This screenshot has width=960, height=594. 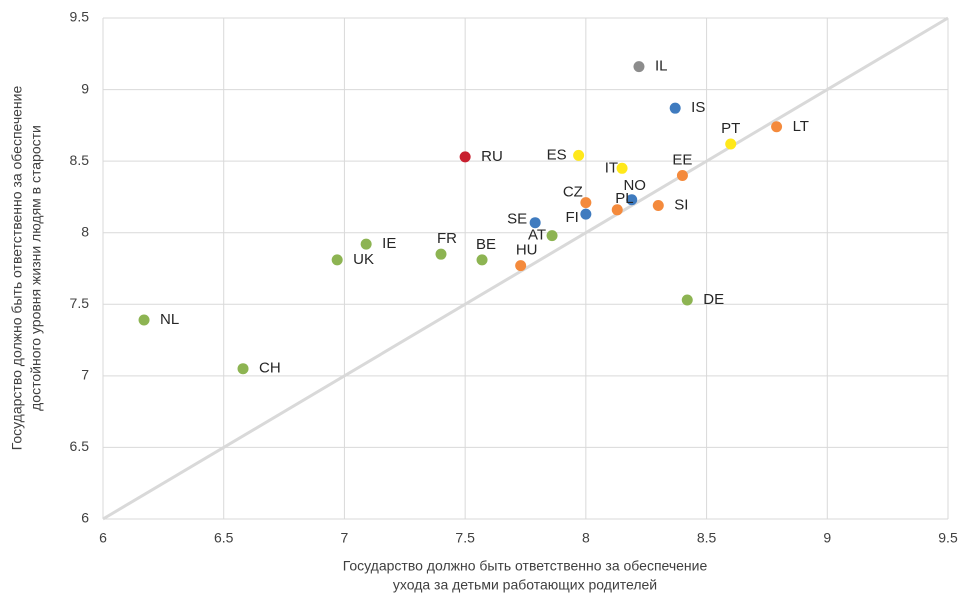 I want to click on point-label: AT, so click(x=537, y=235).